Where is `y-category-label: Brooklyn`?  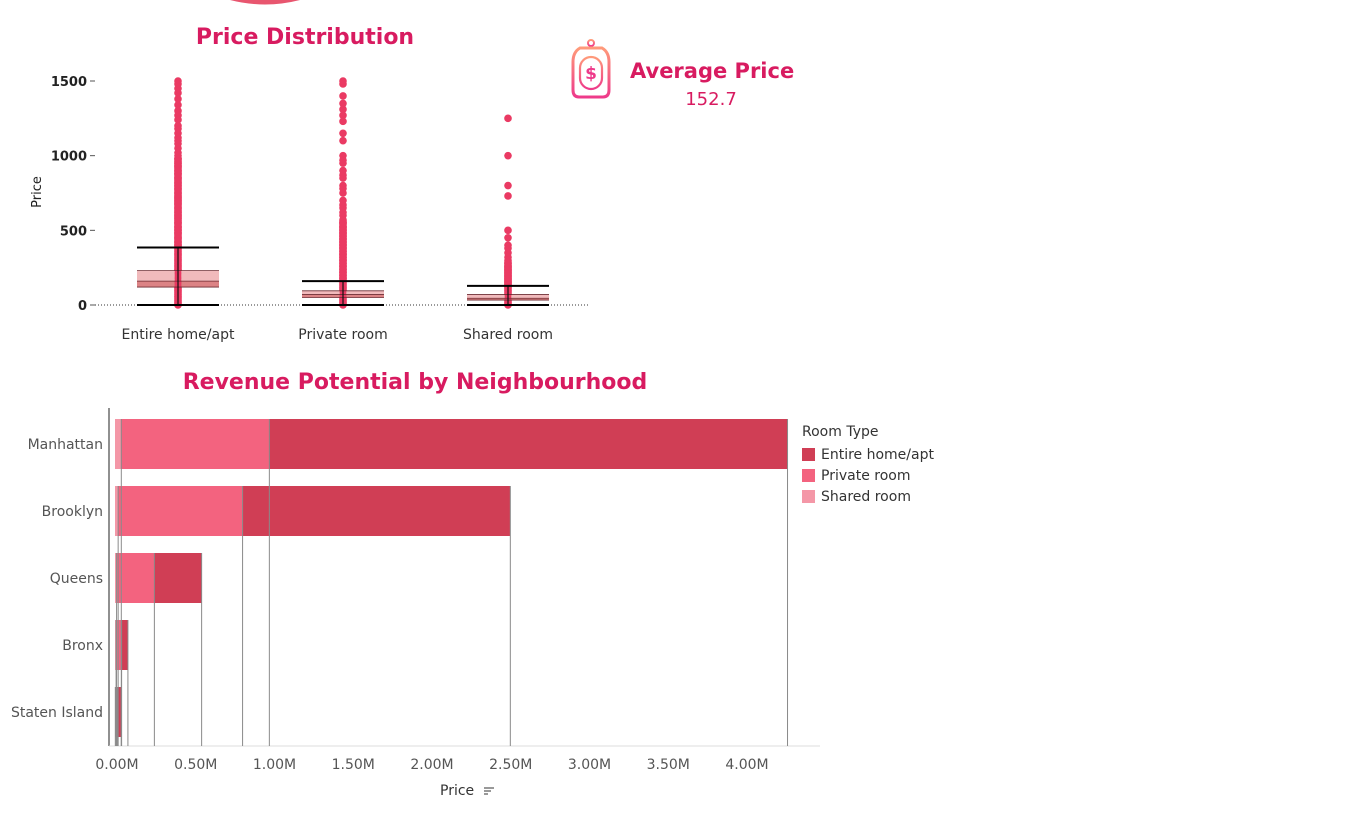 y-category-label: Brooklyn is located at coordinates (72, 512).